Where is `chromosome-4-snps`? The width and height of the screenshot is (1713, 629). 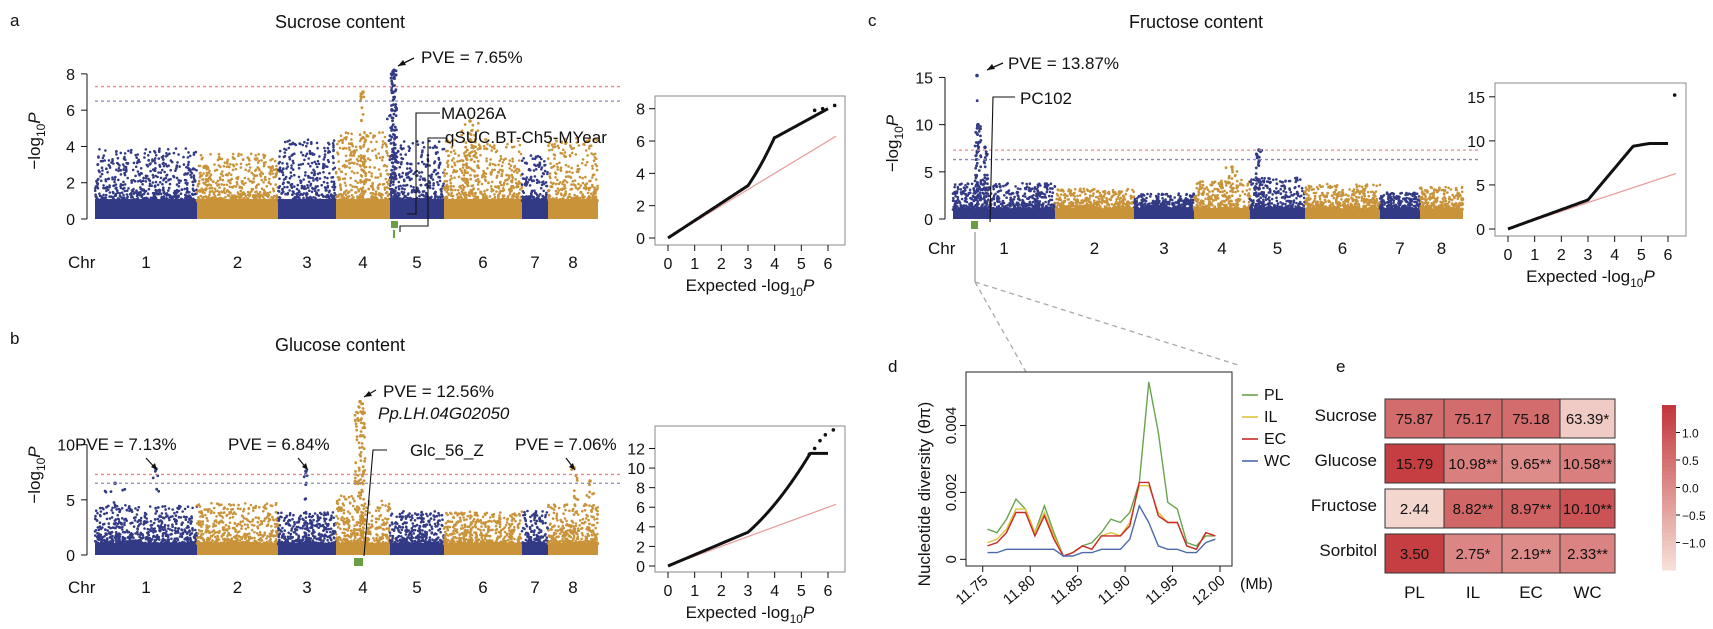 chromosome-4-snps is located at coordinates (363, 175).